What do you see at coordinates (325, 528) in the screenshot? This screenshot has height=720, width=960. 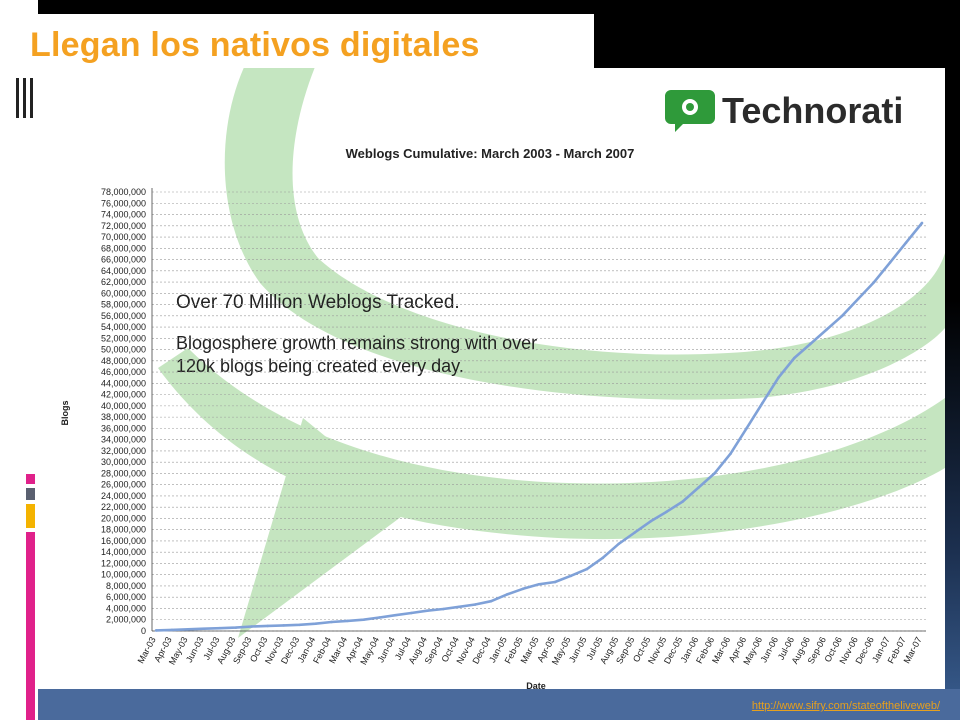 I see `swoosh-wedge` at bounding box center [325, 528].